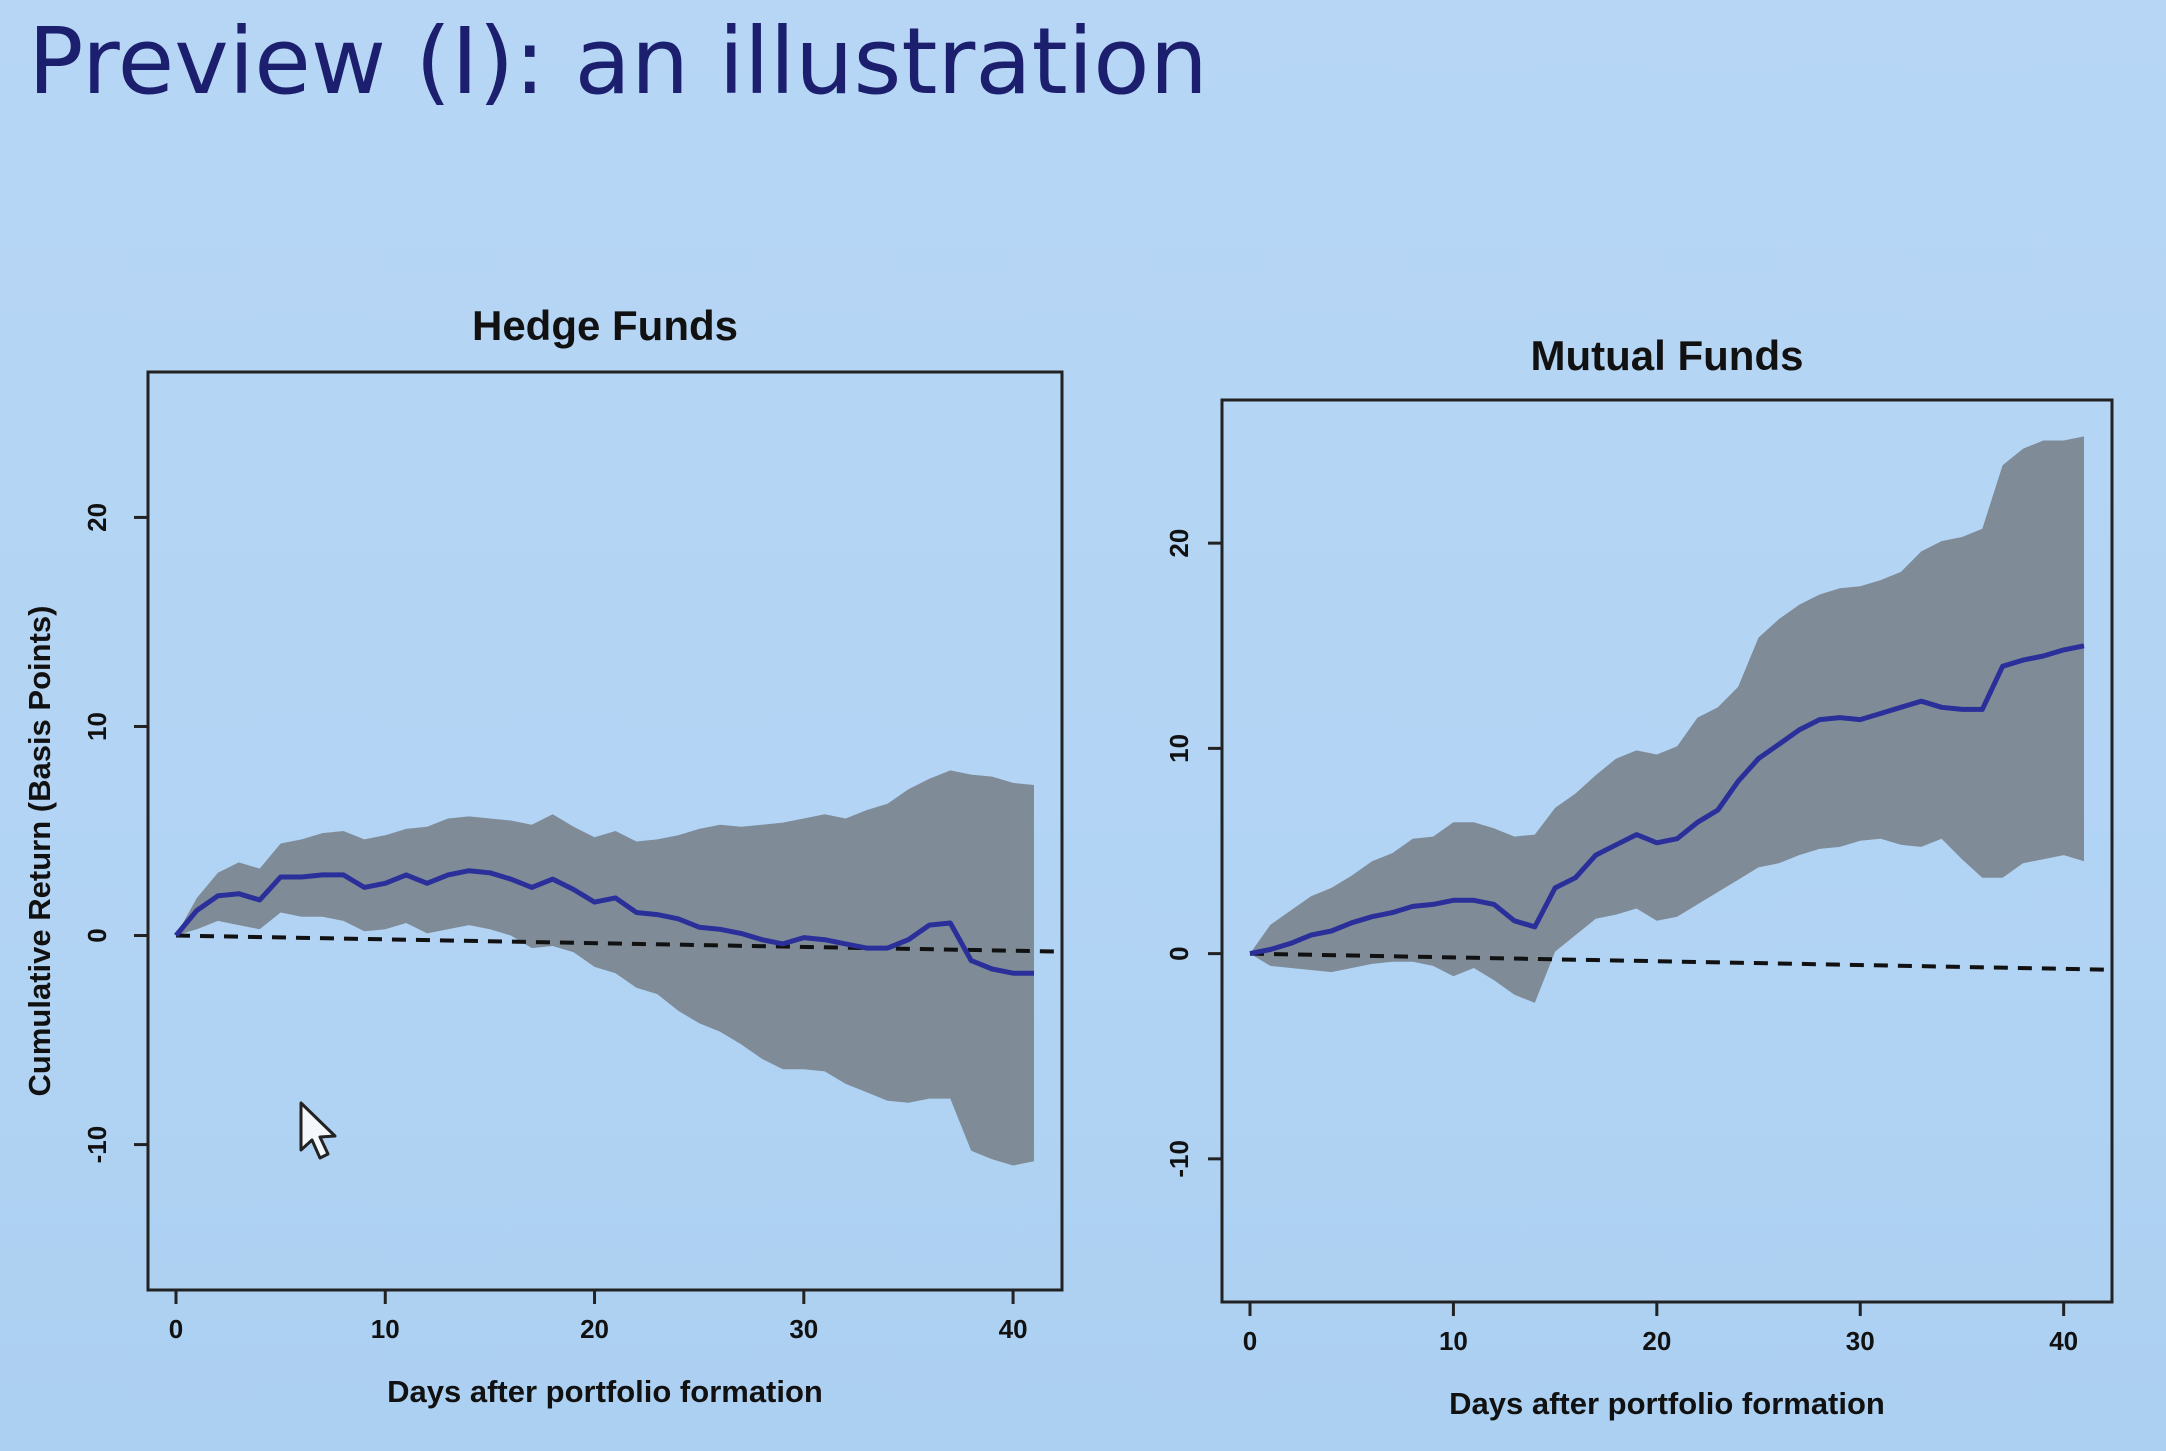 This screenshot has height=1451, width=2166. What do you see at coordinates (39, 851) in the screenshot?
I see `y-axis-label: Cumulative Return (Basis Points)` at bounding box center [39, 851].